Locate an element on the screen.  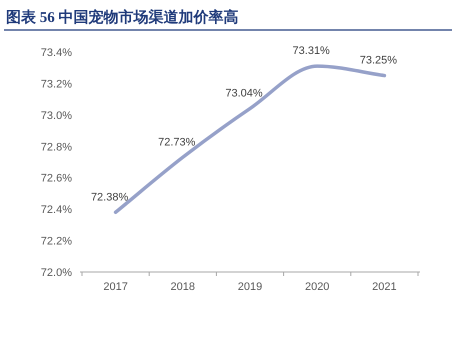
data-label: 73.31% is located at coordinates (311, 51).